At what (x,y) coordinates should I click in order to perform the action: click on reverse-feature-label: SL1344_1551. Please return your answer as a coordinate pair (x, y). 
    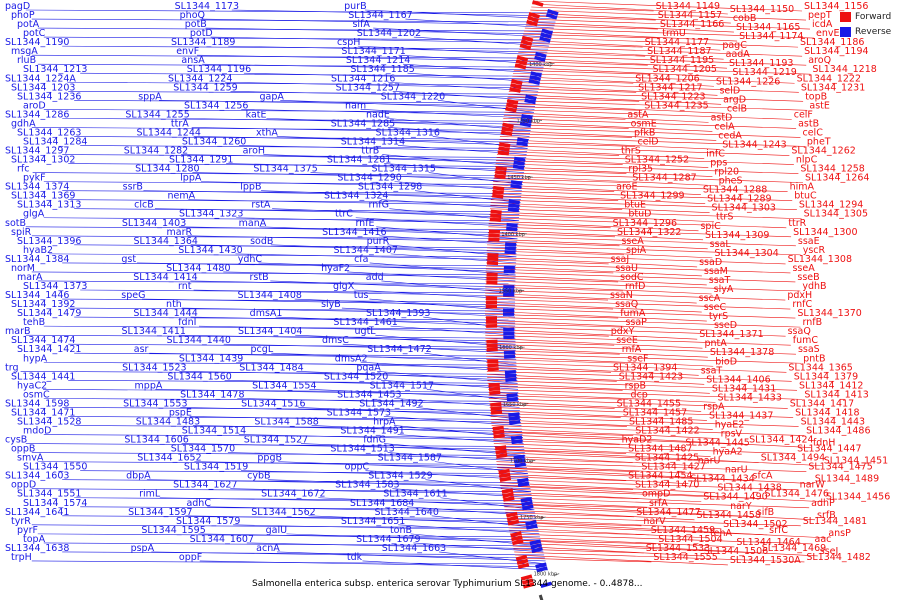
    Looking at the image, I should click on (49, 494).